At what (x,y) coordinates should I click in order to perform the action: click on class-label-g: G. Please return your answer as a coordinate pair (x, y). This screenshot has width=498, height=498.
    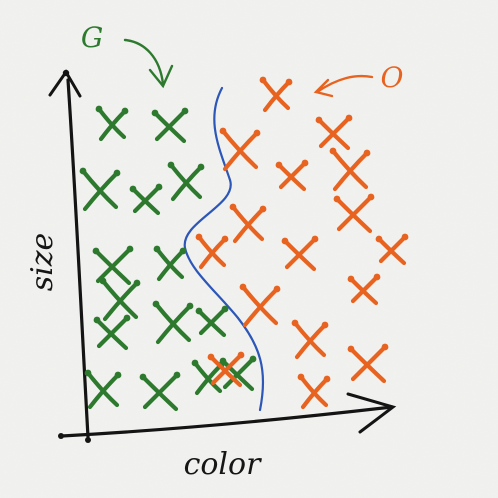
    Looking at the image, I should click on (92, 37).